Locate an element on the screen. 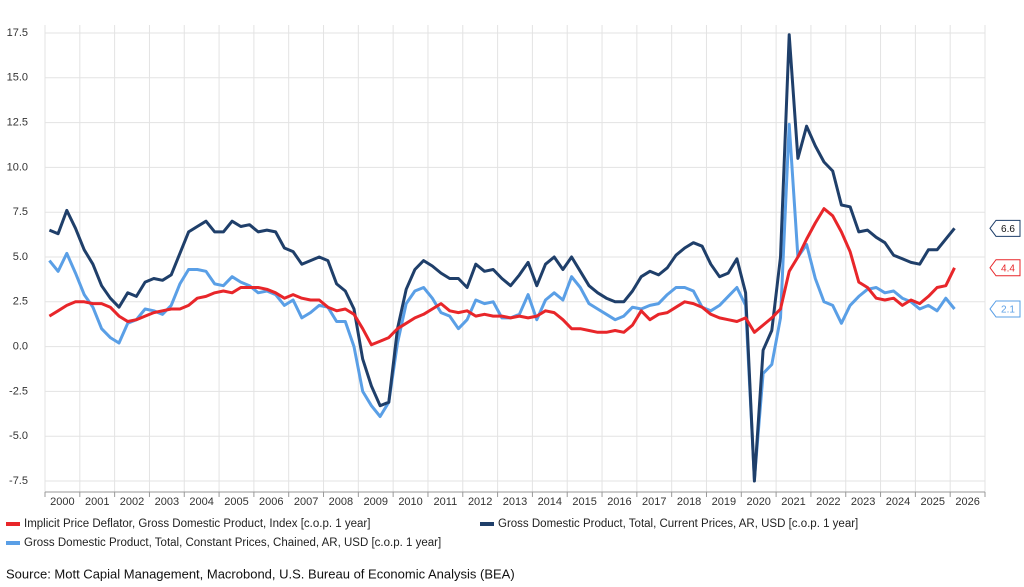 The width and height of the screenshot is (1024, 587). x-tick-label: 2009 is located at coordinates (375, 502).